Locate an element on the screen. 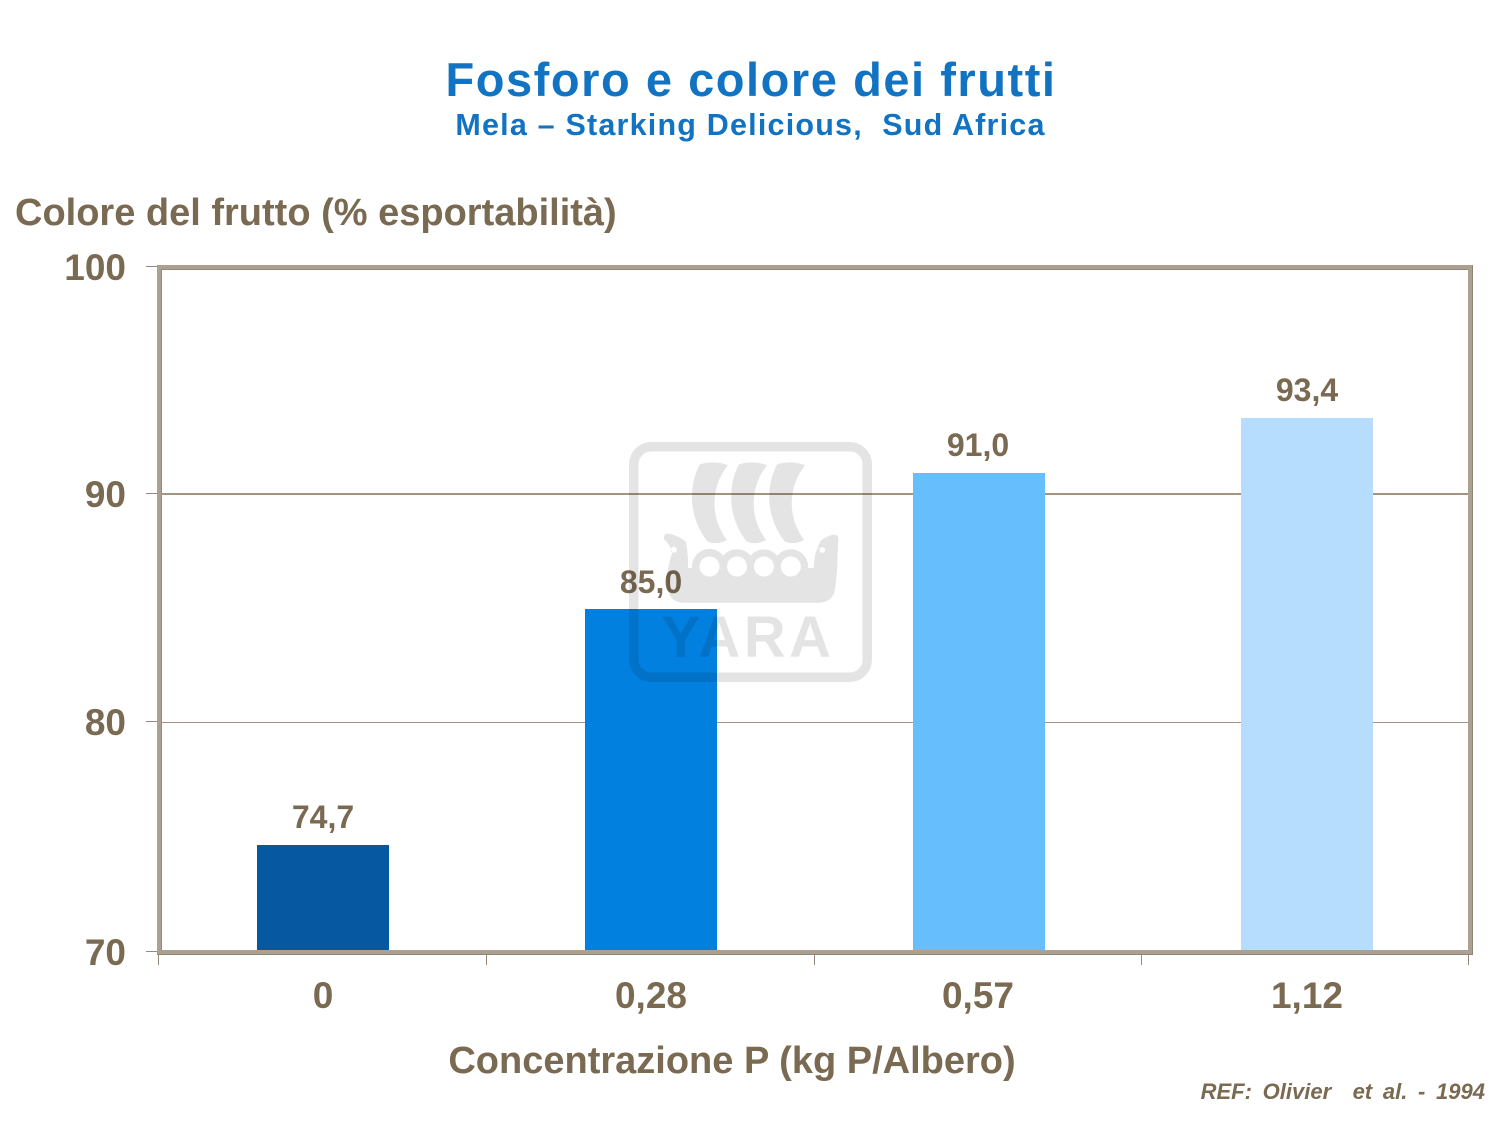 Image resolution: width=1500 pixels, height=1125 pixels. svg-text: YARA is located at coordinates (747, 637).